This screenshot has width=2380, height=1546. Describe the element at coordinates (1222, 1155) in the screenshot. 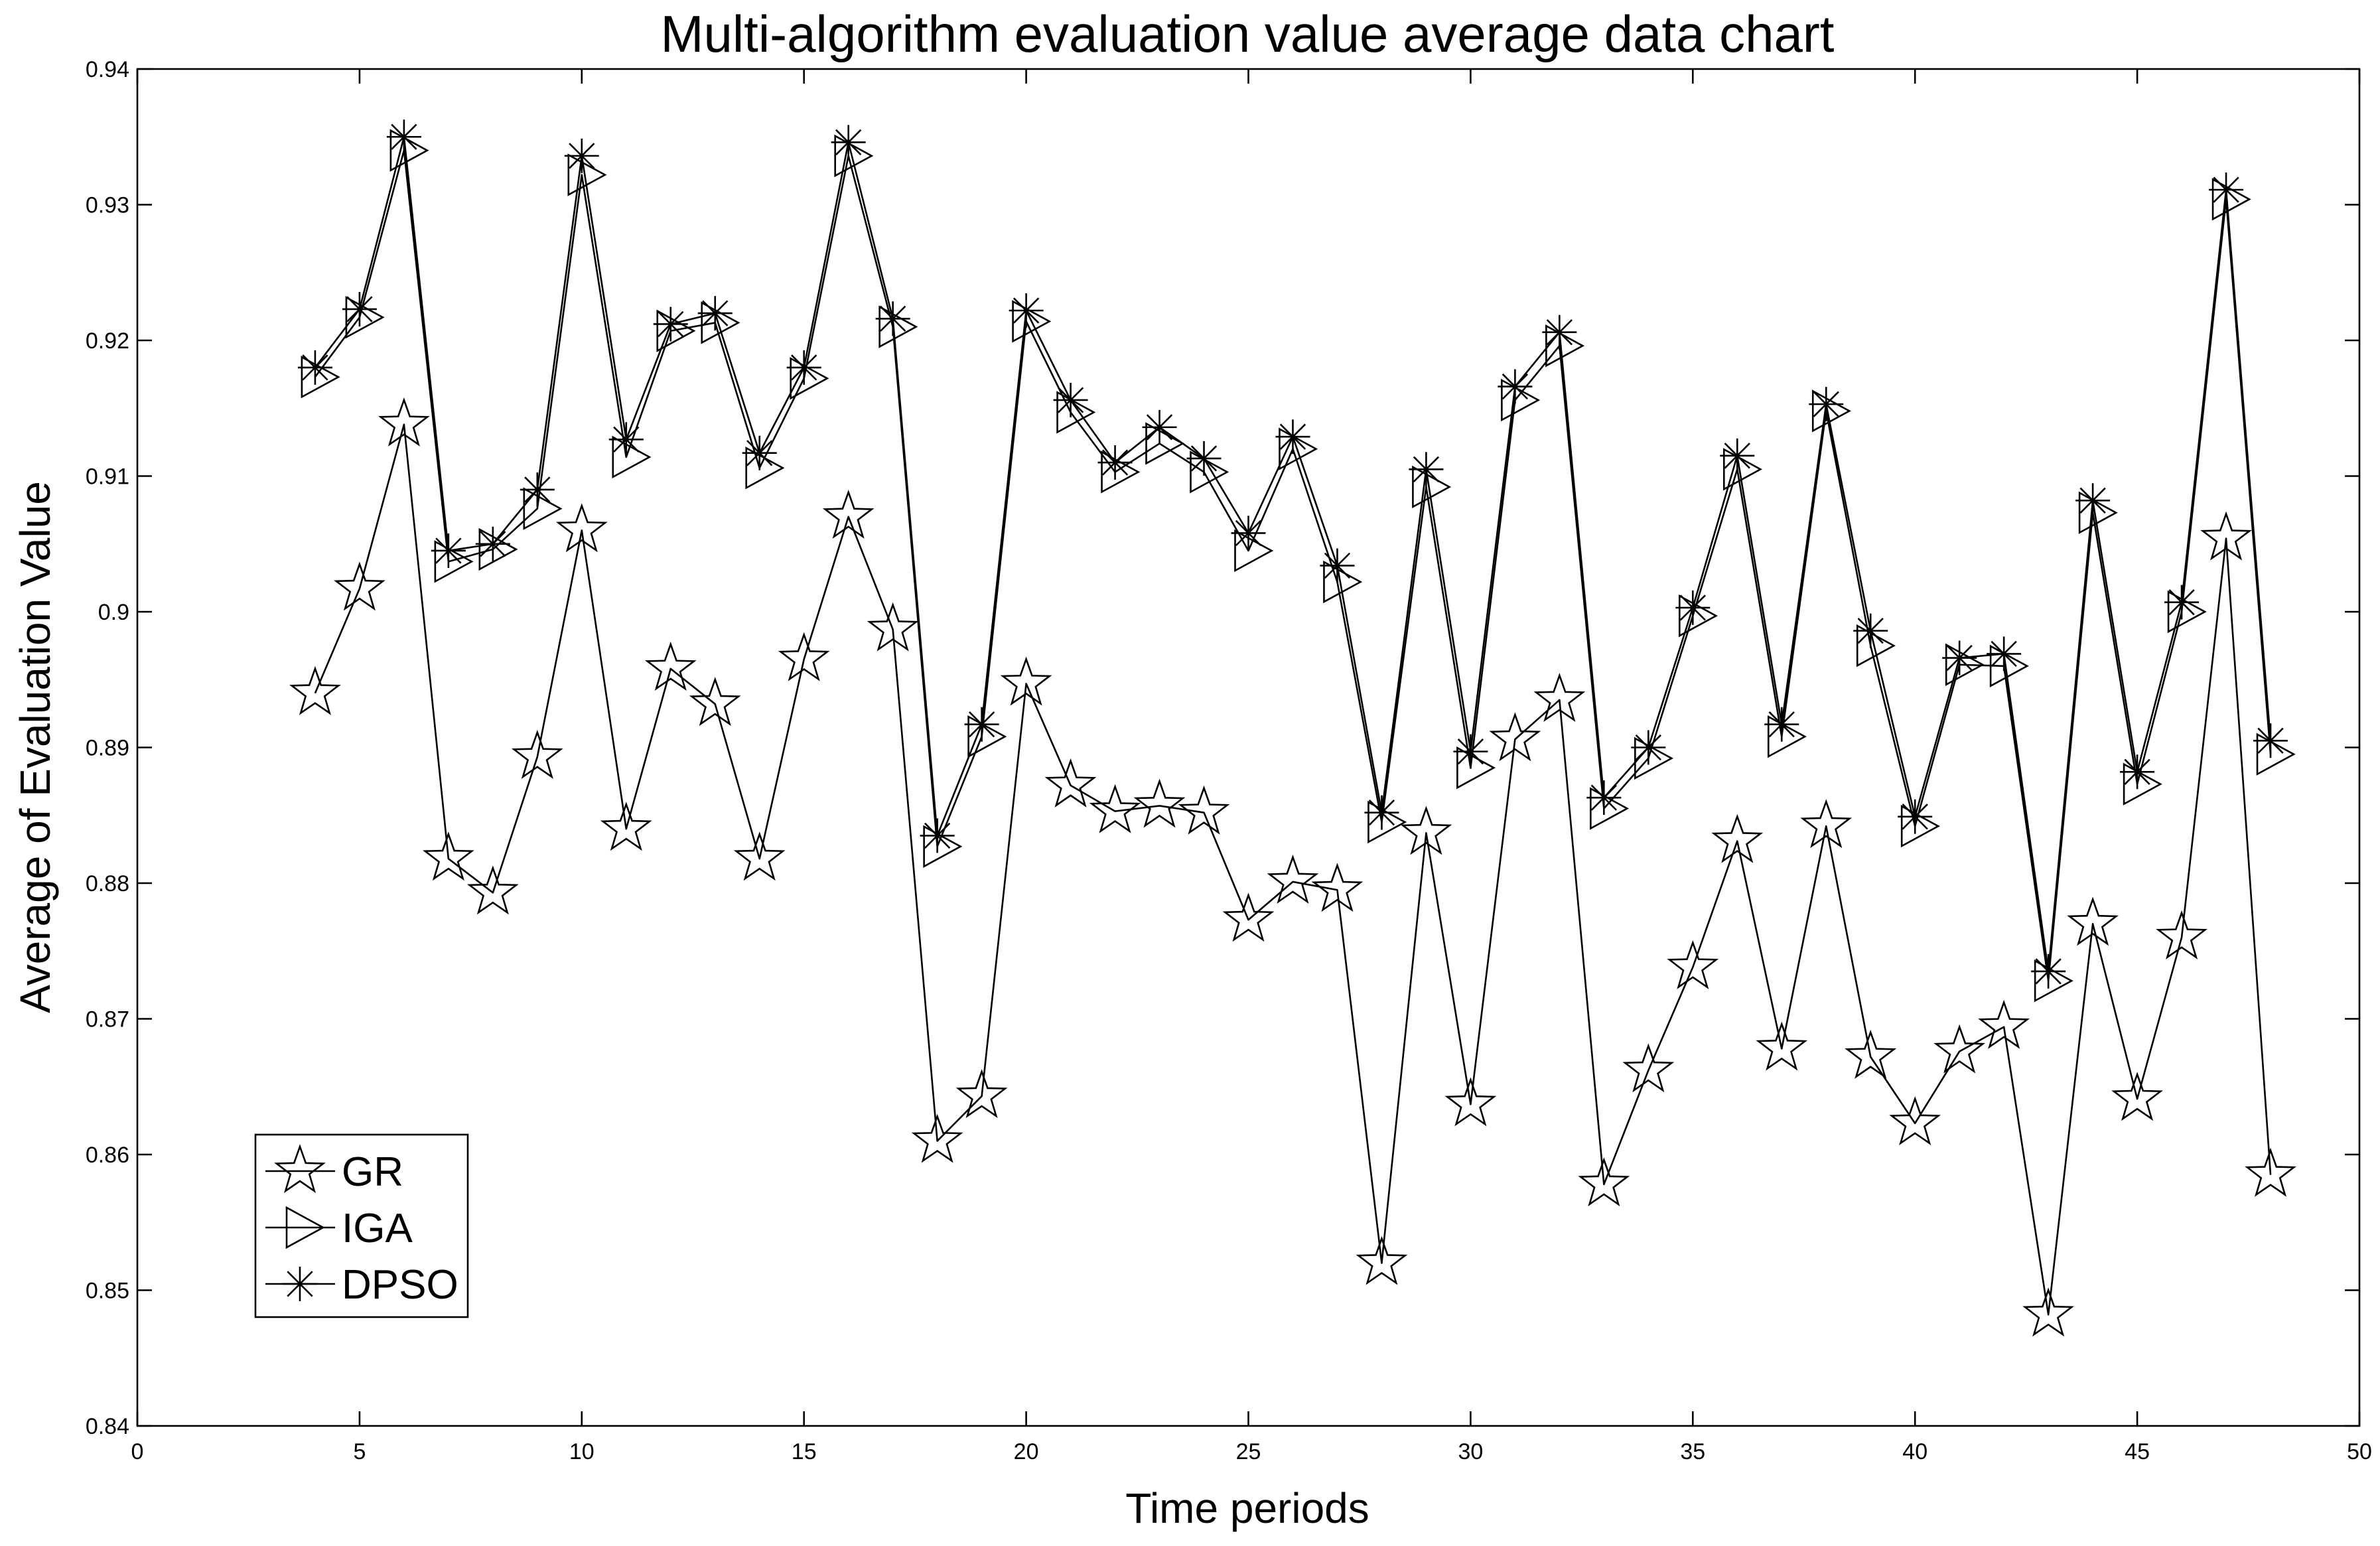

I see `y-tick: 0.86` at that location.